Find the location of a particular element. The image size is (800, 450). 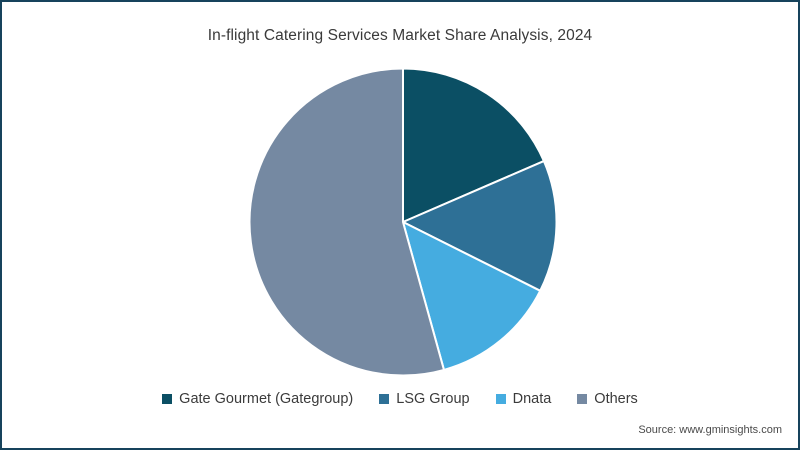

legend-item: Dnata is located at coordinates (523, 399).